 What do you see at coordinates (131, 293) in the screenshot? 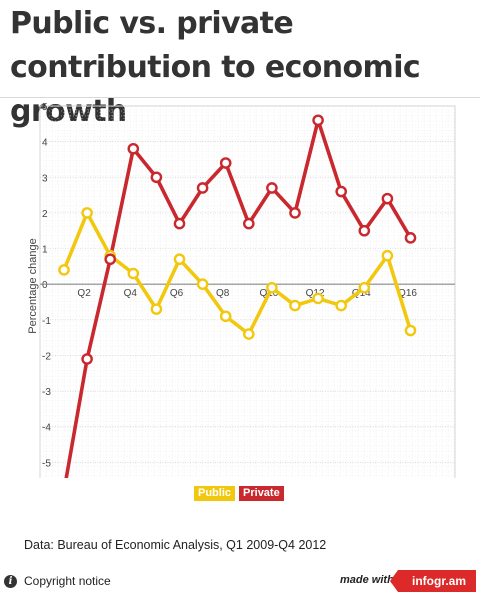
I see `x-tick-label: Q4` at bounding box center [131, 293].